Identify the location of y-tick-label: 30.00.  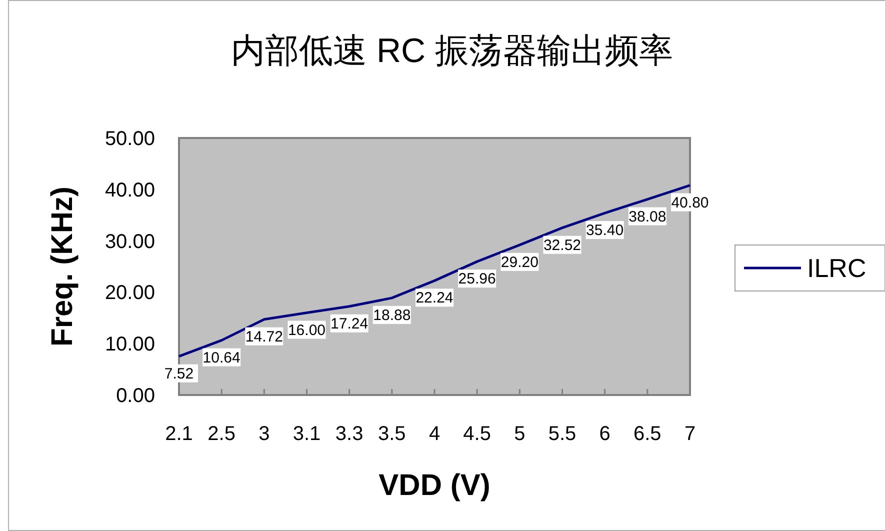
(129, 241).